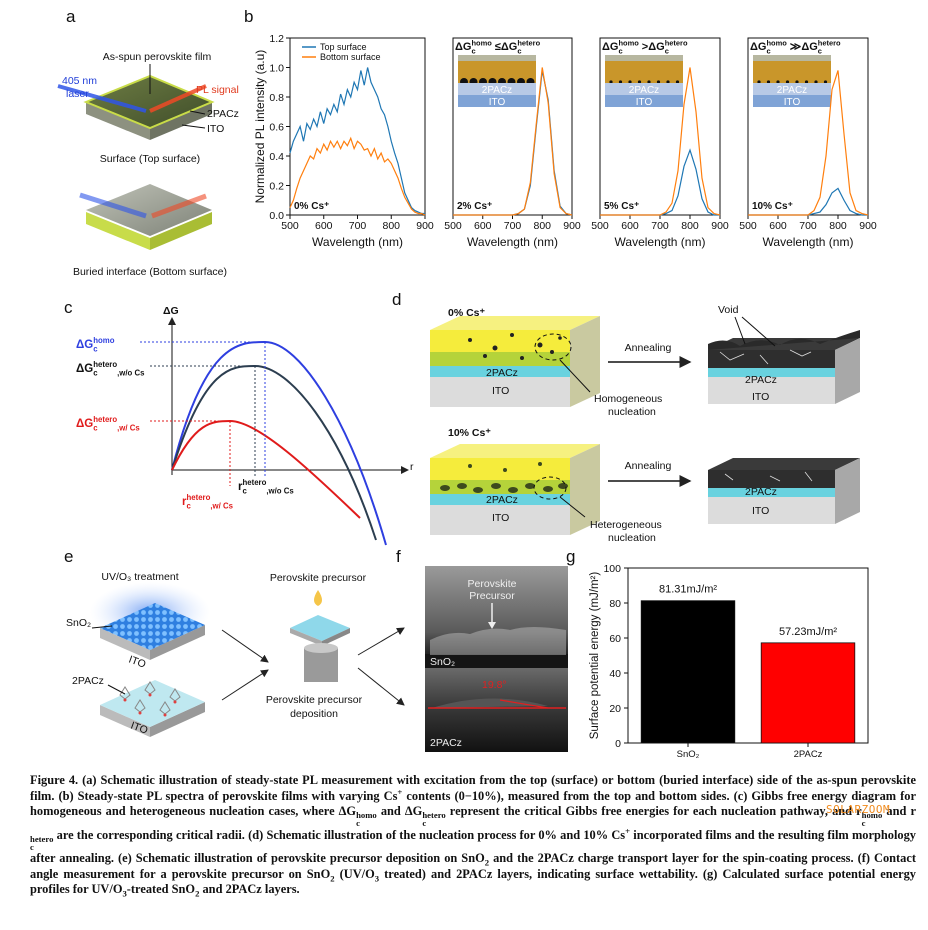 The image size is (928, 930). I want to click on text-part: ≤, so click(498, 47).